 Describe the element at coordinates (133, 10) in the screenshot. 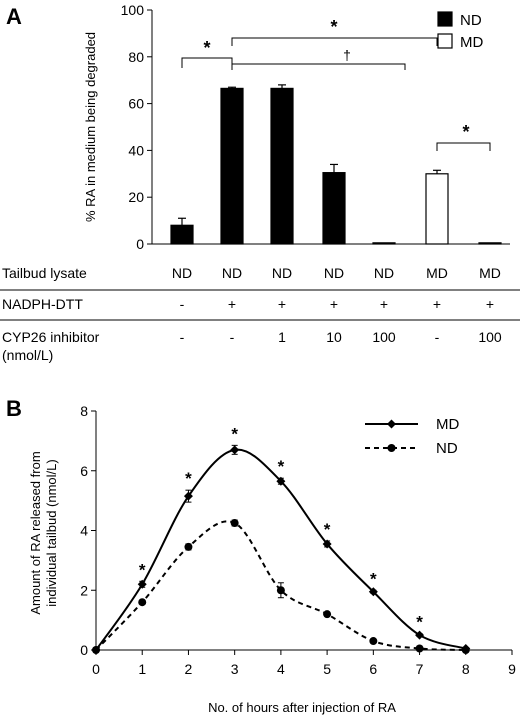

I see `bar-y-tick-label: 100` at that location.